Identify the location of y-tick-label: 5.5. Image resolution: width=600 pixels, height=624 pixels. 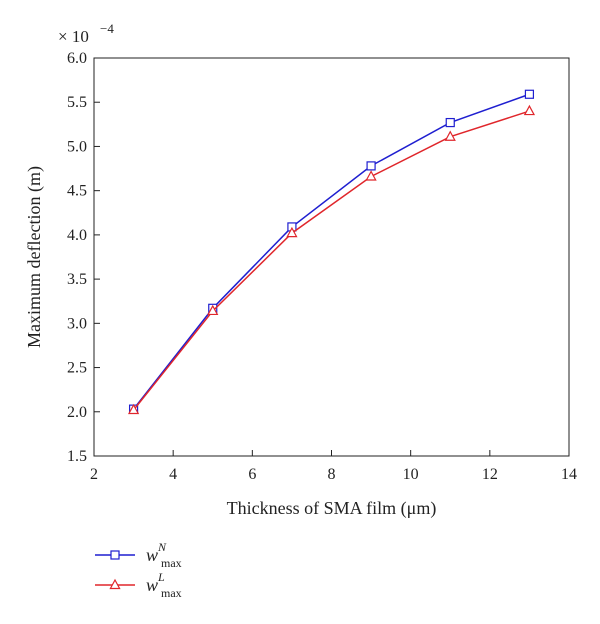
(77, 102).